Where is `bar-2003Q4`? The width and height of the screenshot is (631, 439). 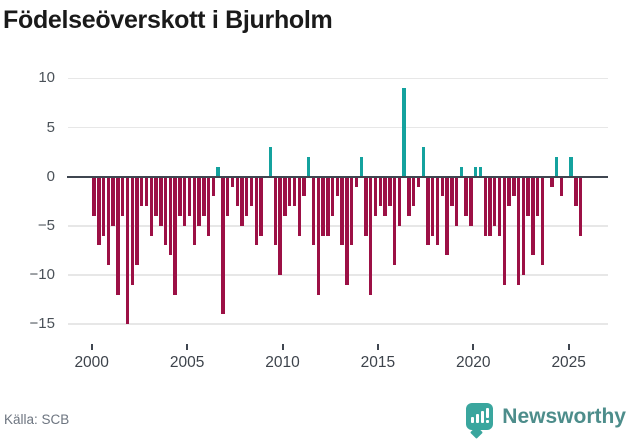
bar-2003Q4 is located at coordinates (165, 211).